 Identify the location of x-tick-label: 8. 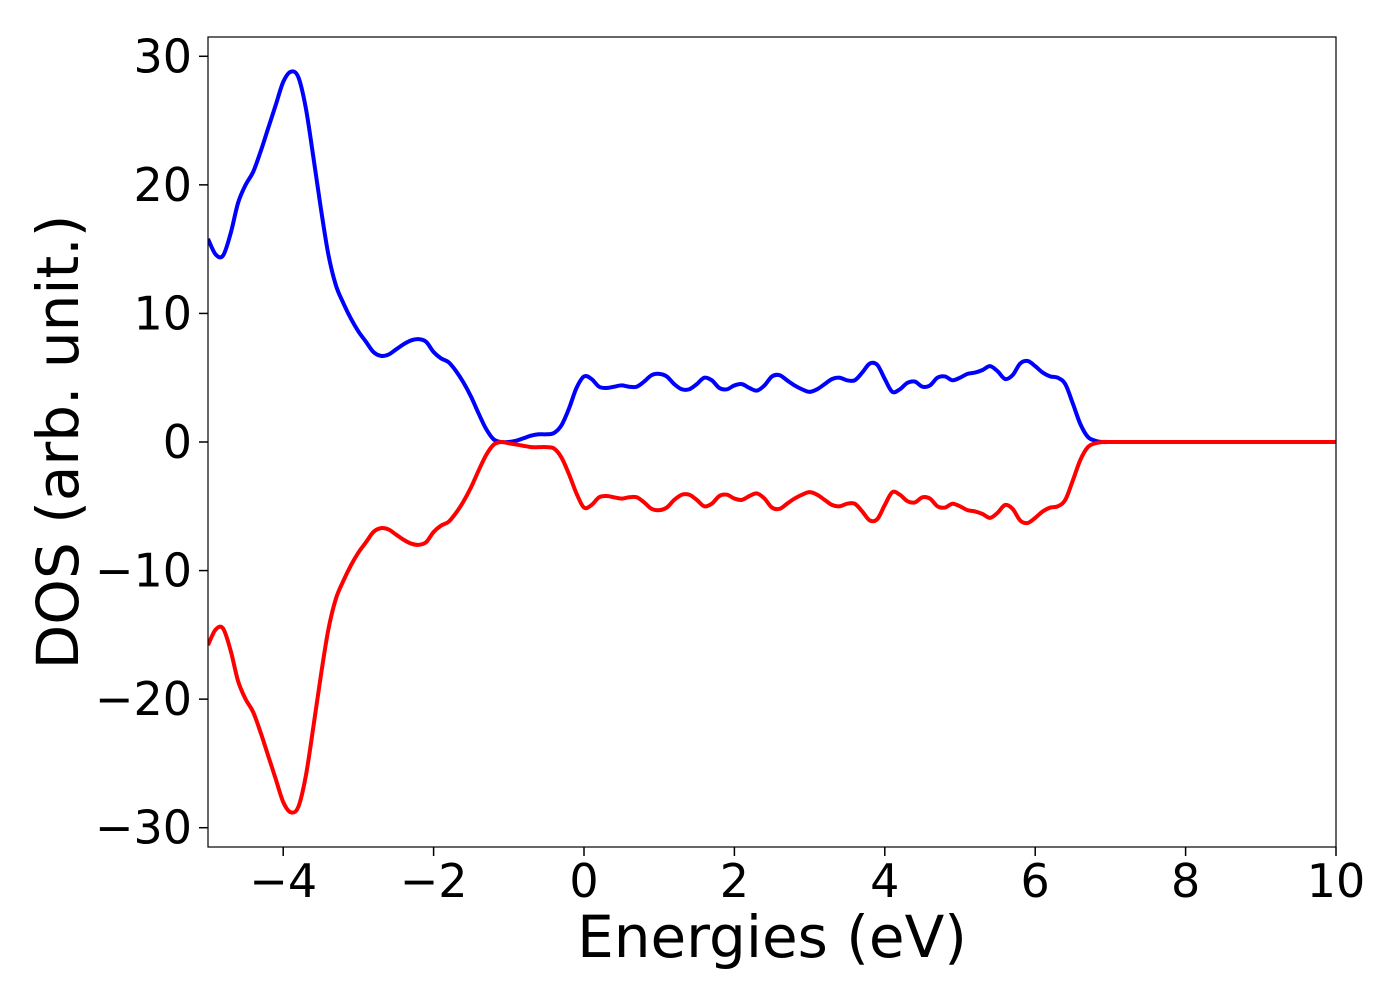
(1185, 881).